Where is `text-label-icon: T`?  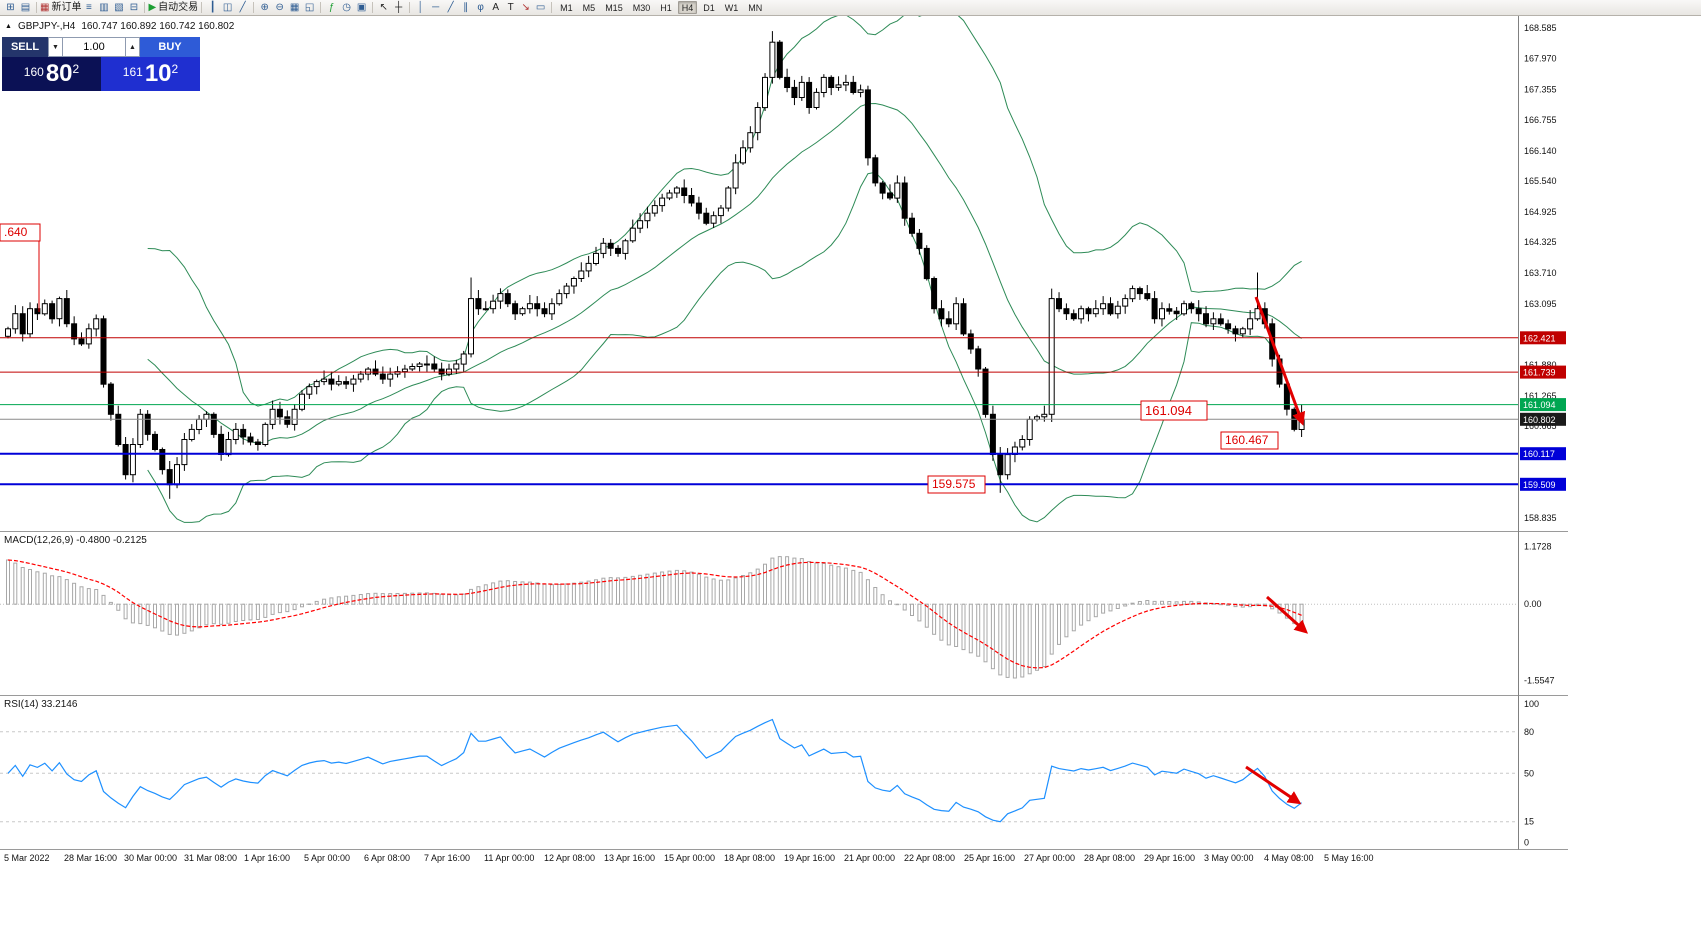
text-label-icon: T is located at coordinates (510, 7).